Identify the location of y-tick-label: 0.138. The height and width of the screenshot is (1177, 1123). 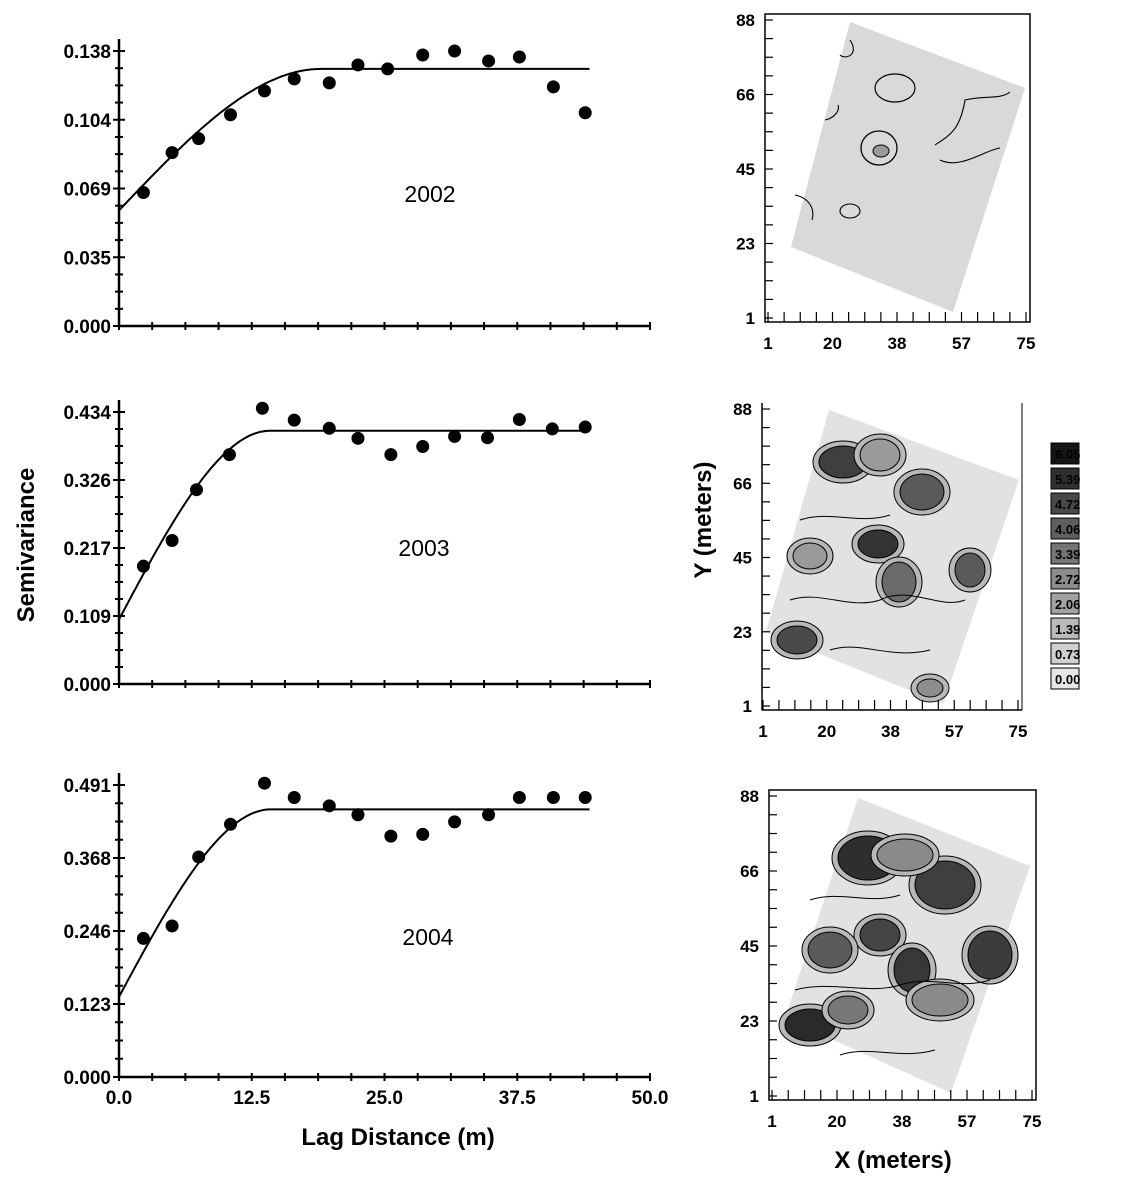
(87, 52).